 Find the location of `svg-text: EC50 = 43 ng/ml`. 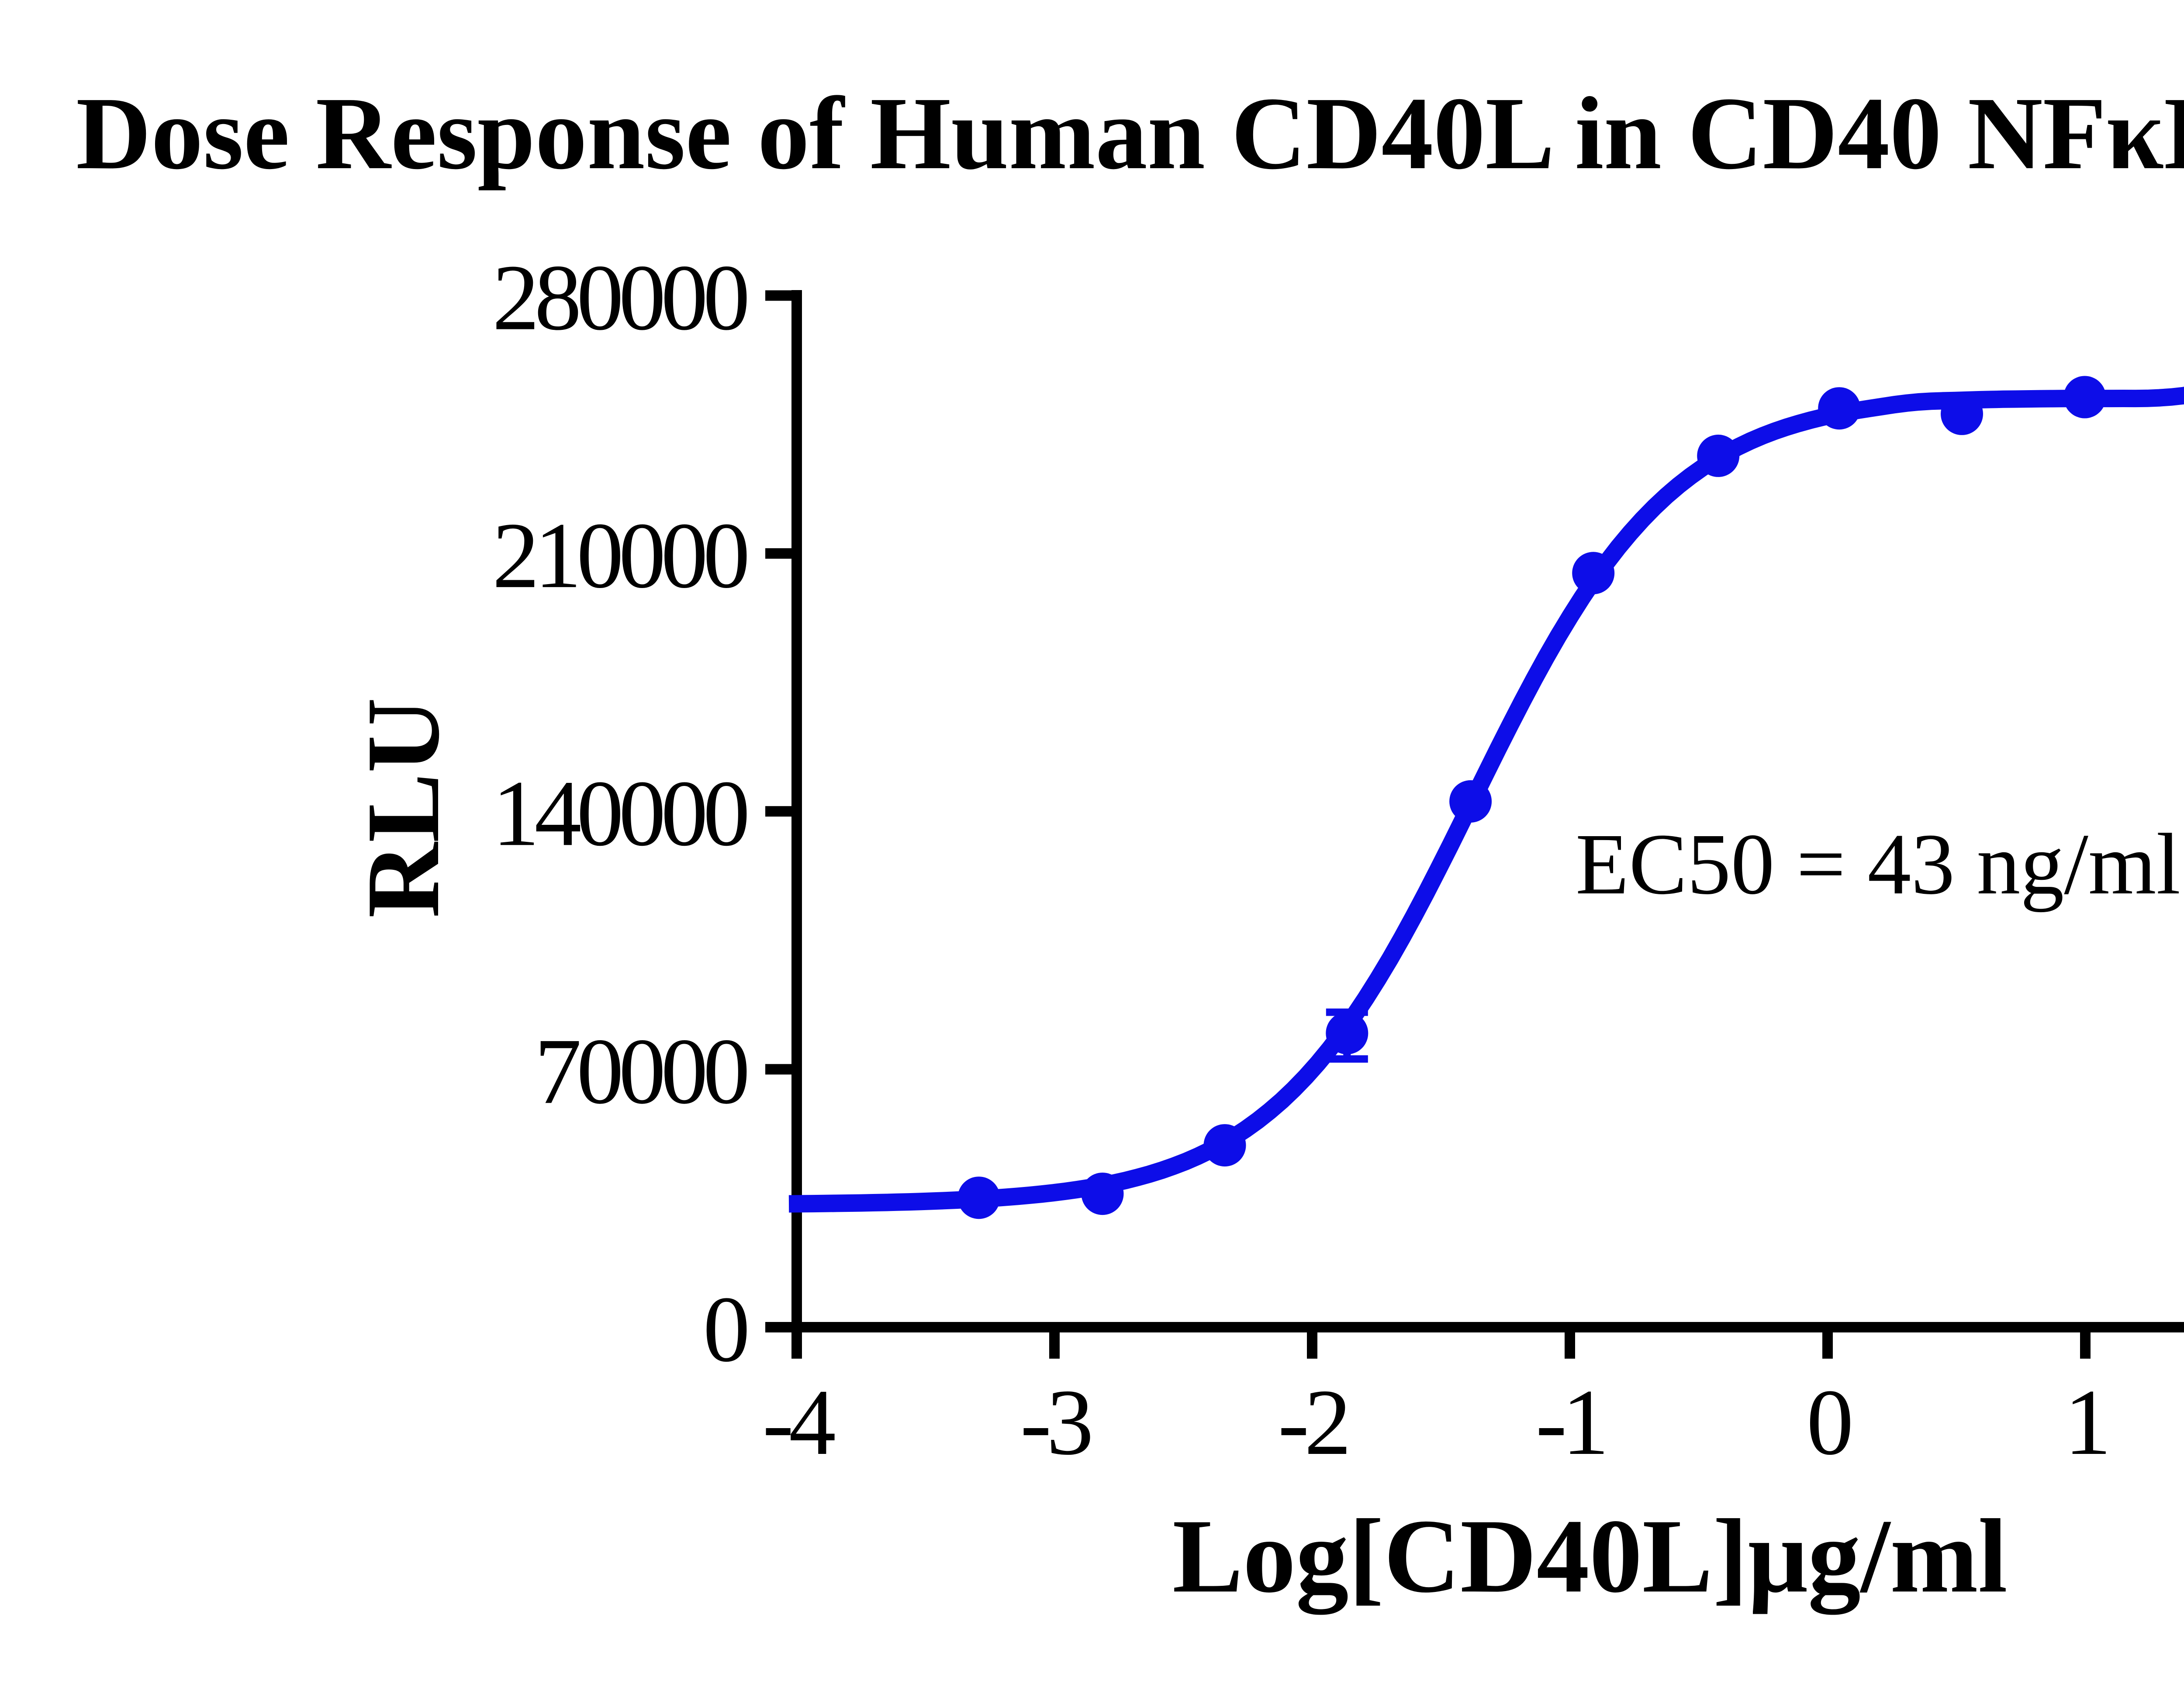

svg-text: EC50 = 43 ng/ml is located at coordinates (1878, 864).